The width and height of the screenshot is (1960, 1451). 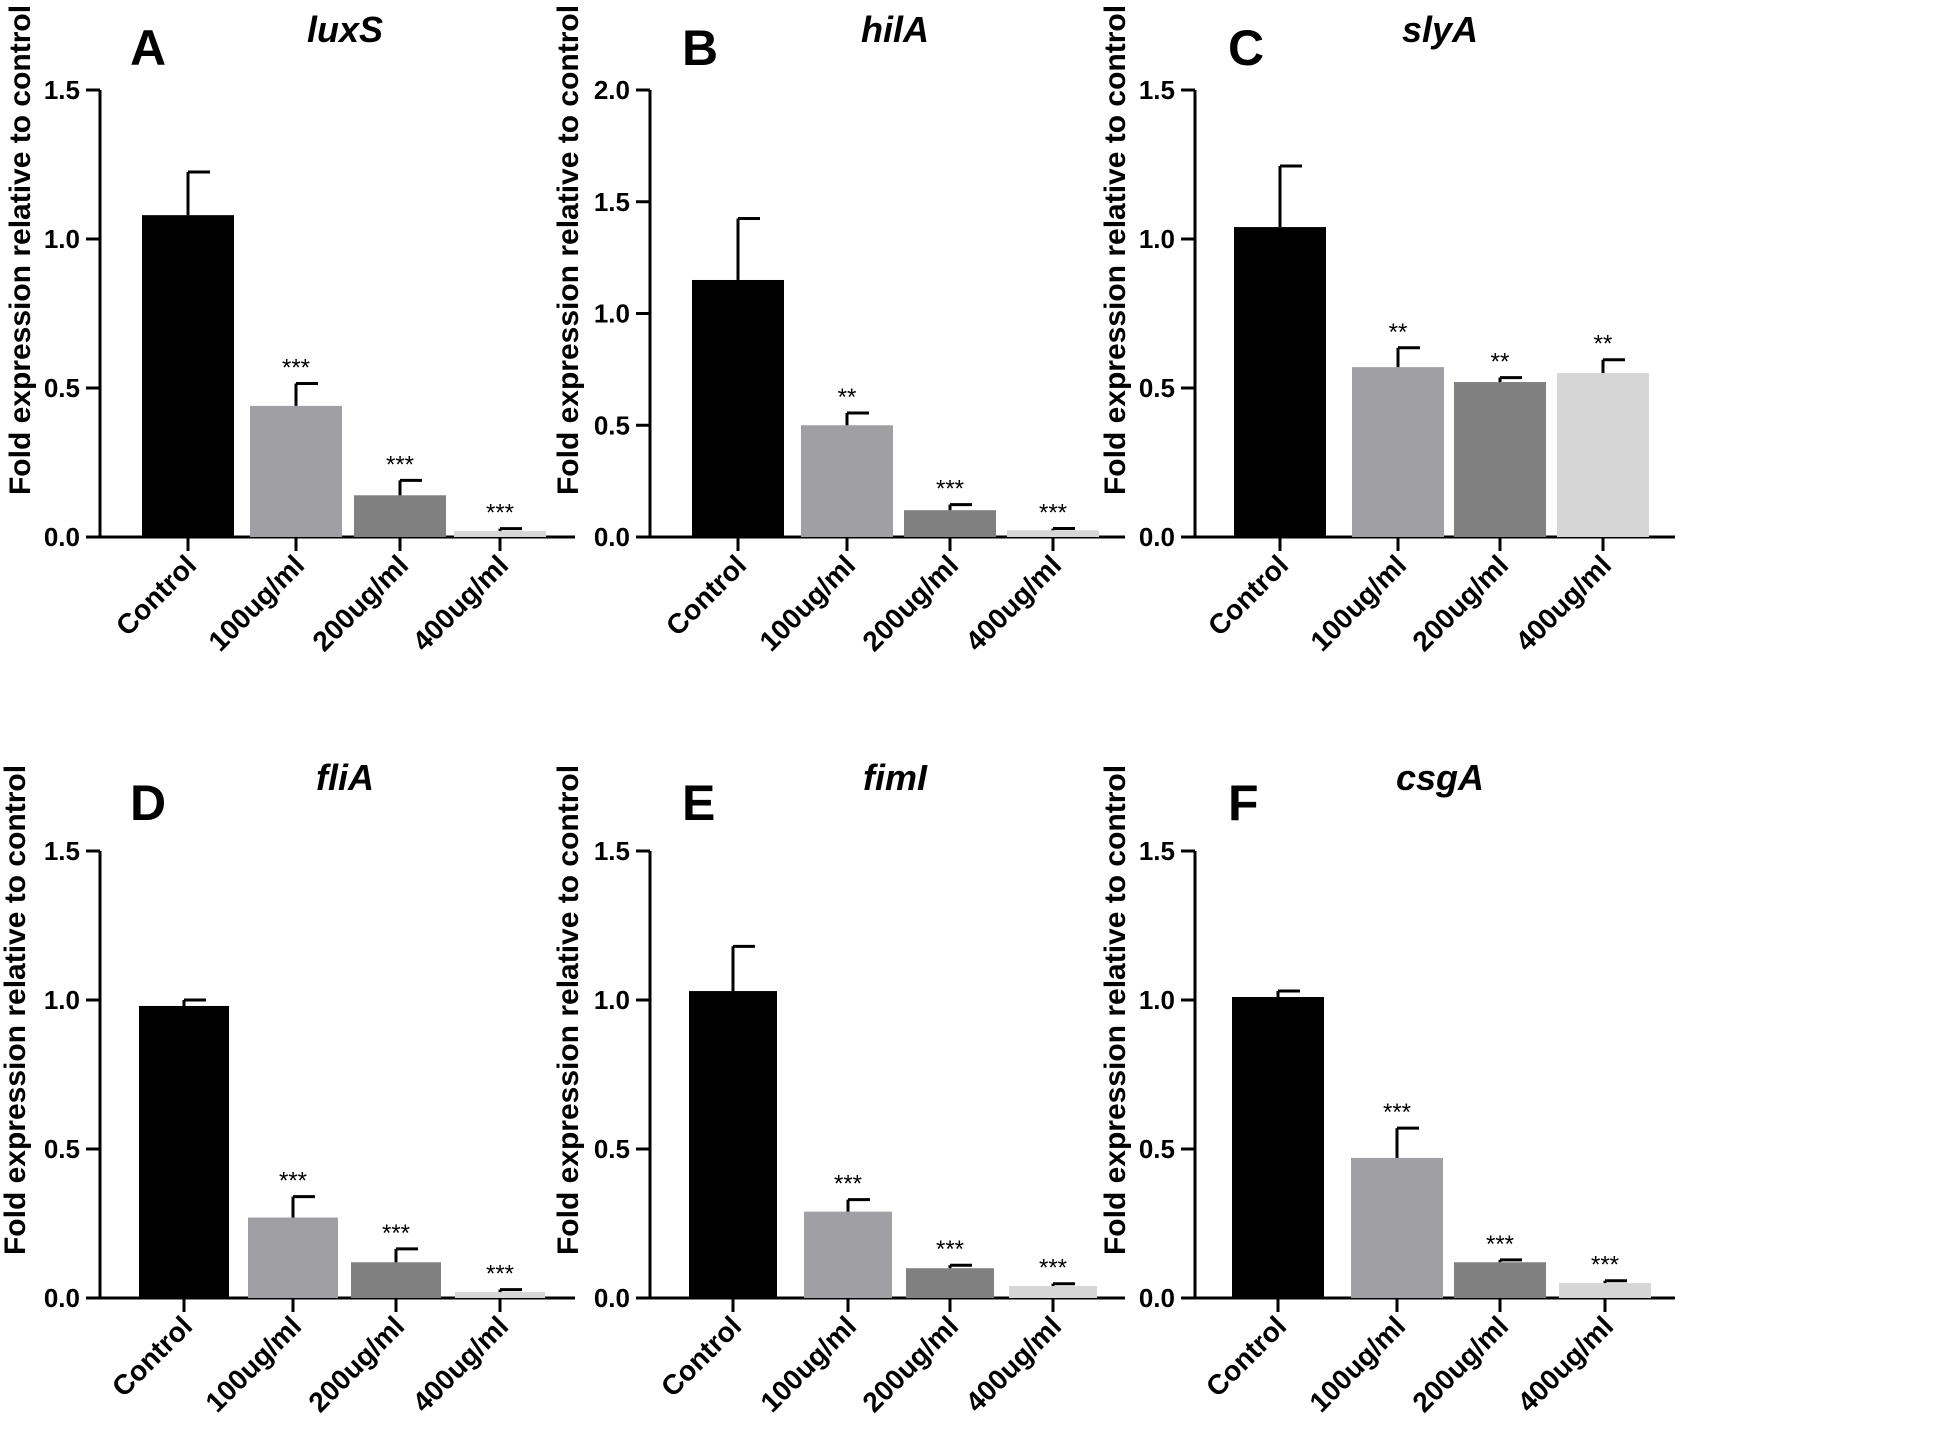 I want to click on gene-title: fliA, so click(x=345, y=777).